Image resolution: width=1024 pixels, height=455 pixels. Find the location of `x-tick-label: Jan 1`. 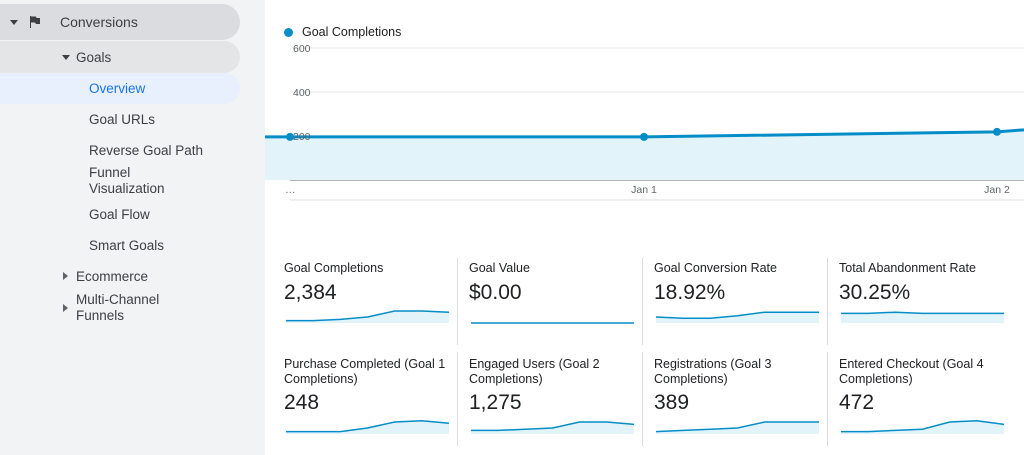

x-tick-label: Jan 1 is located at coordinates (644, 190).